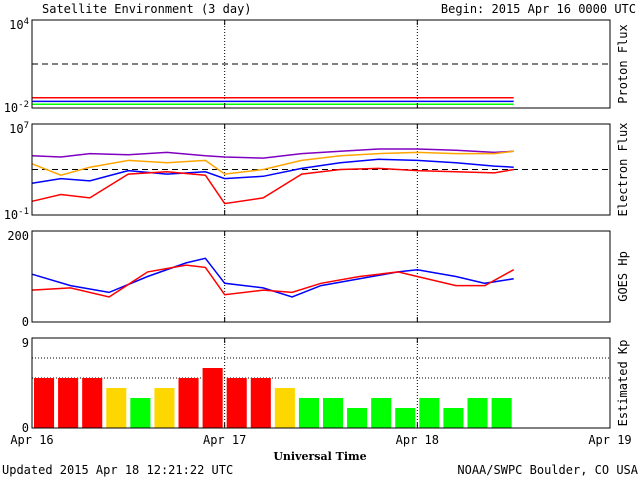  Describe the element at coordinates (272, 153) in the screenshot. I see `series-line-purple` at that location.